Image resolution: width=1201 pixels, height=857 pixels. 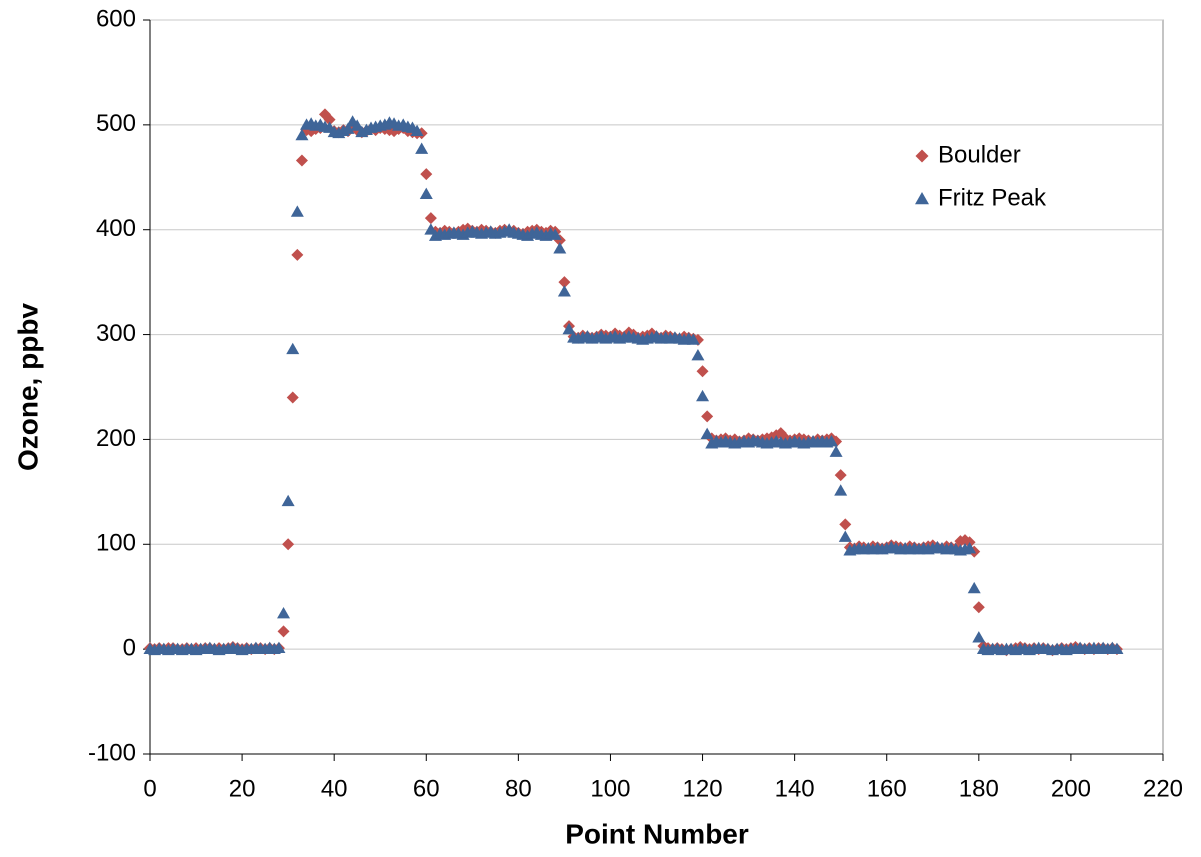 I want to click on x-tick-label: 40, so click(x=334, y=788).